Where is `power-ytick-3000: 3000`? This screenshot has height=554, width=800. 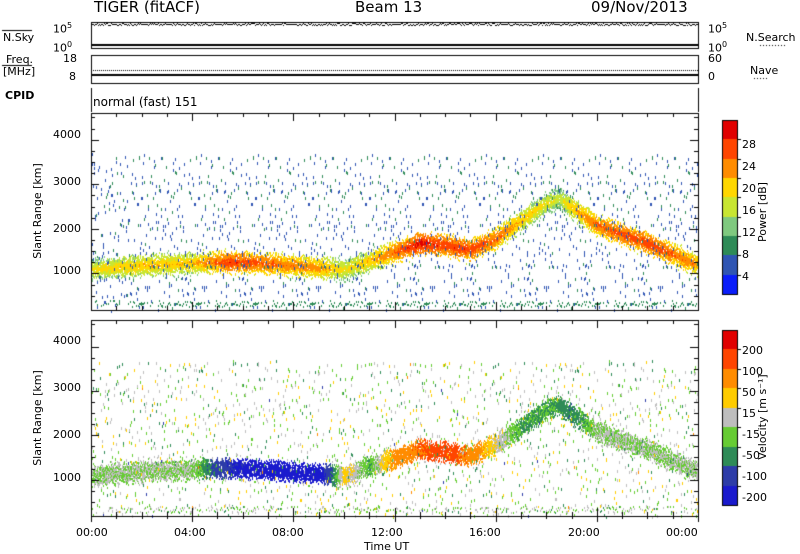 power-ytick-3000: 3000 is located at coordinates (67, 181).